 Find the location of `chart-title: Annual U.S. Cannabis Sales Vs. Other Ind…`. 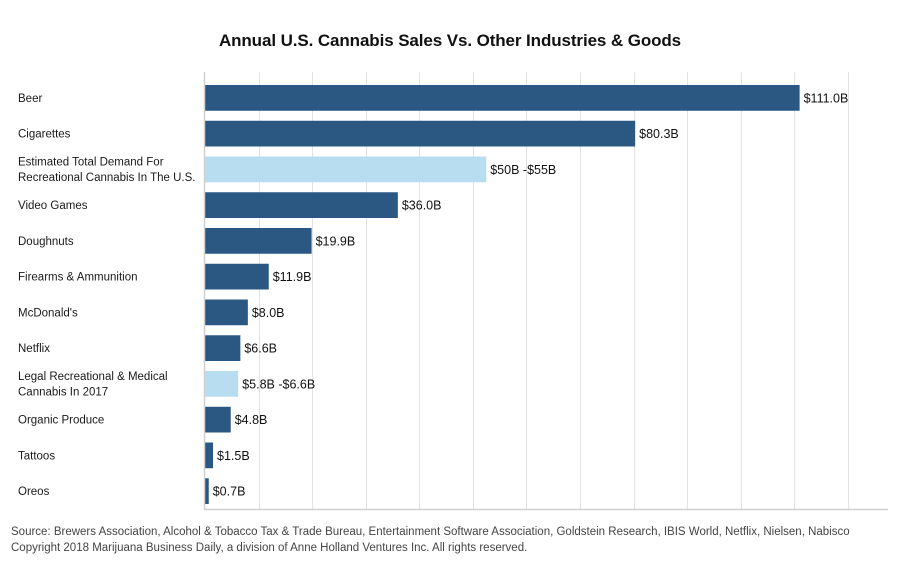

chart-title: Annual U.S. Cannabis Sales Vs. Other Ind… is located at coordinates (450, 40).